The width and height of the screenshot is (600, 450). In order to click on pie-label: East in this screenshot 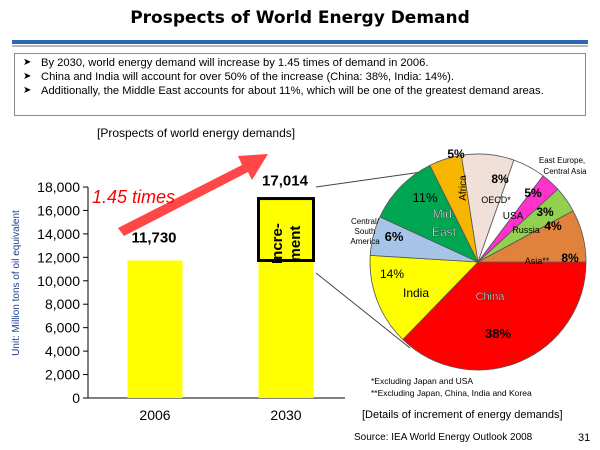, I will do `click(444, 232)`.